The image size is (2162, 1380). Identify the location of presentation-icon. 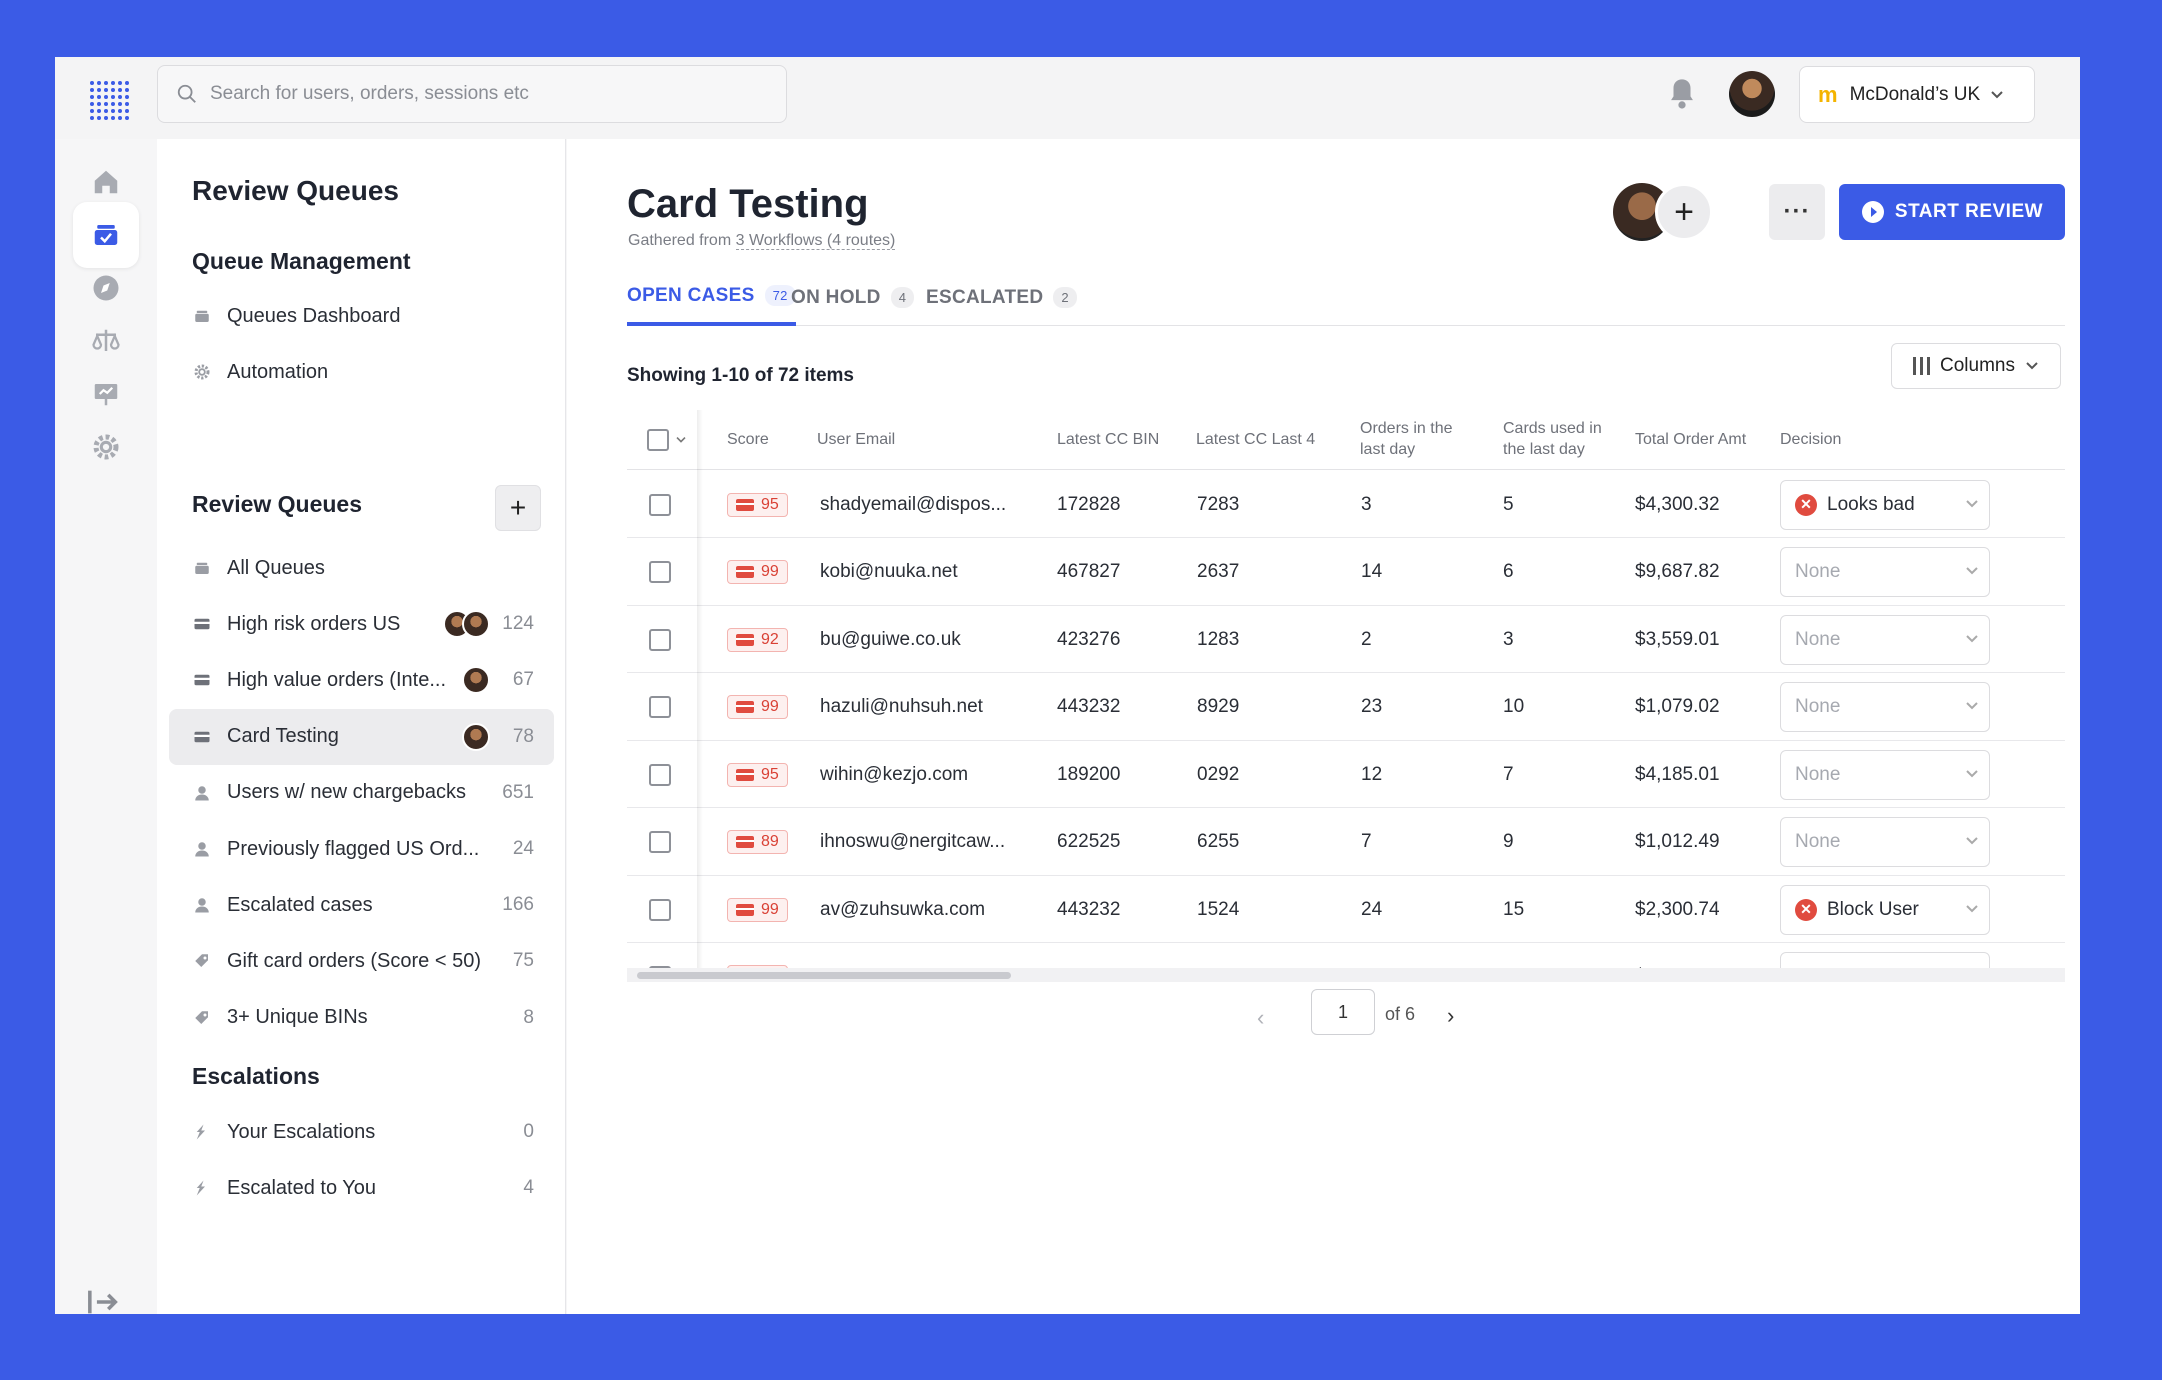
(106, 394).